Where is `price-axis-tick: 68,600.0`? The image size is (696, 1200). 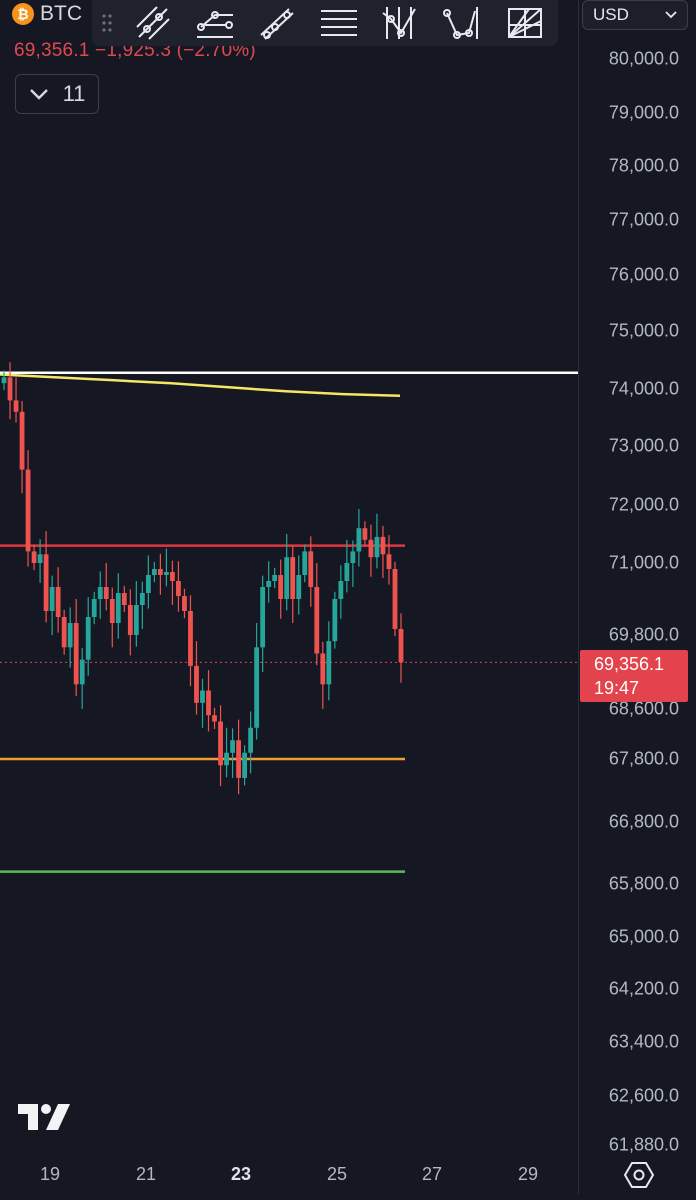 price-axis-tick: 68,600.0 is located at coordinates (643, 708).